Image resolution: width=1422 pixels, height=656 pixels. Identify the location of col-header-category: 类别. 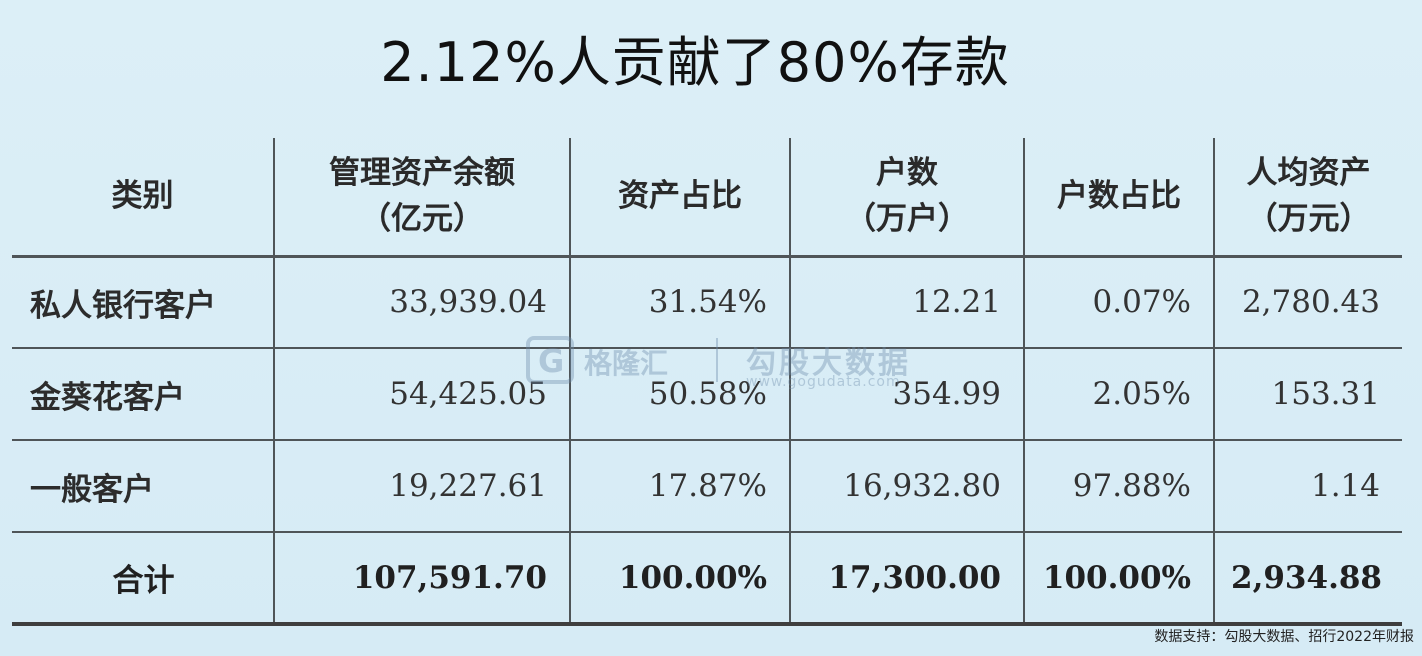
(143, 198).